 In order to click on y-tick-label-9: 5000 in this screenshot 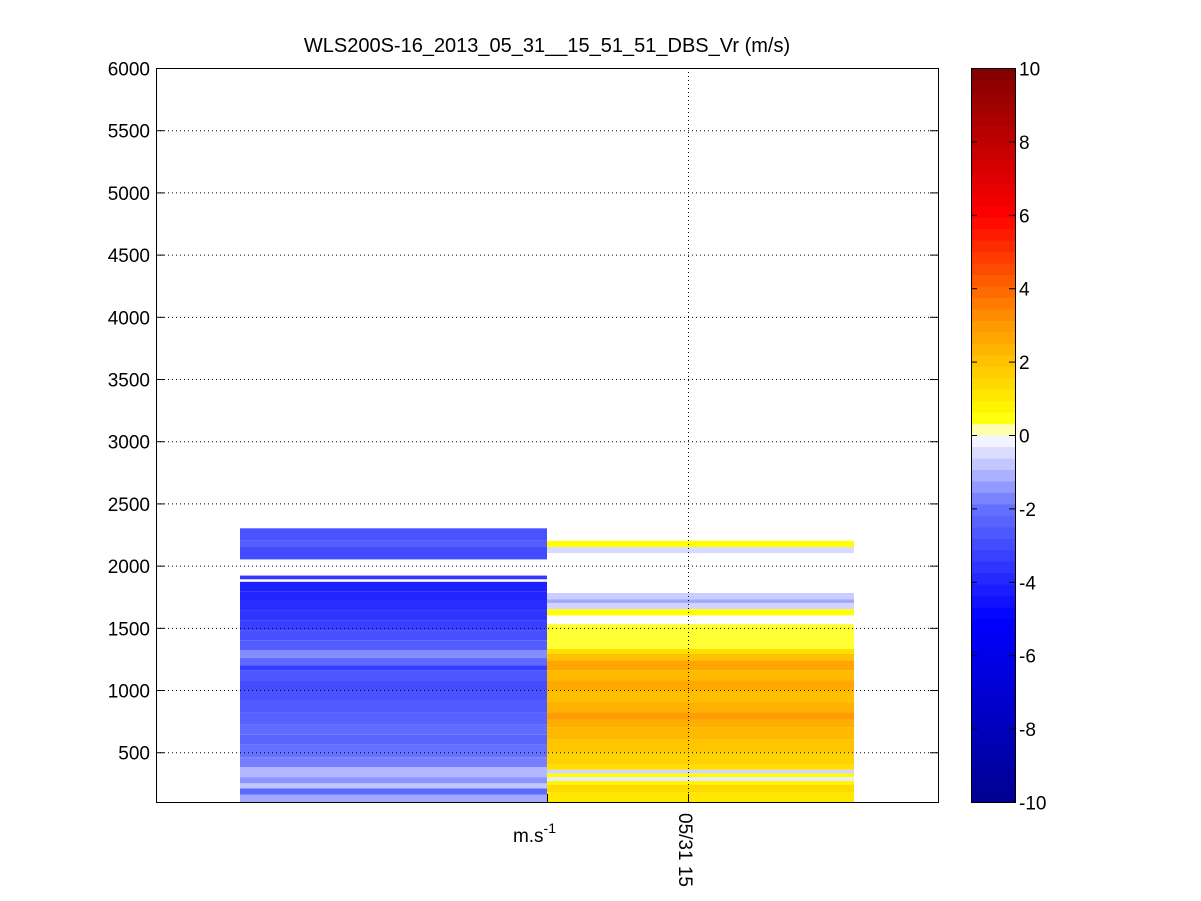, I will do `click(129, 194)`.